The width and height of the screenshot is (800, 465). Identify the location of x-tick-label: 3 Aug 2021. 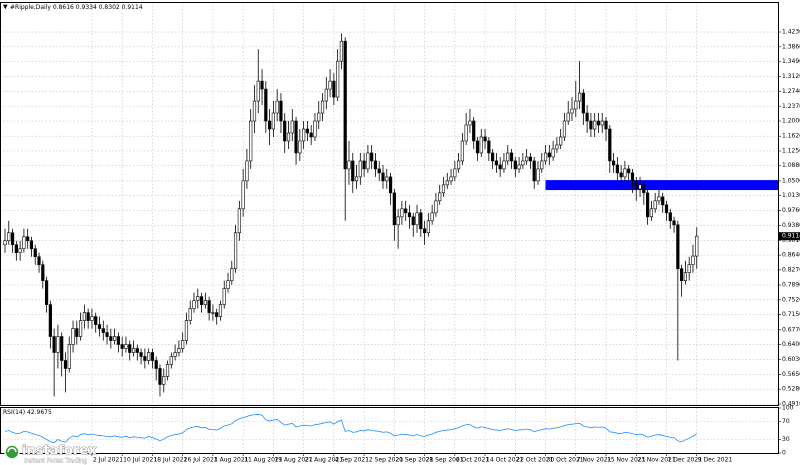
(231, 460).